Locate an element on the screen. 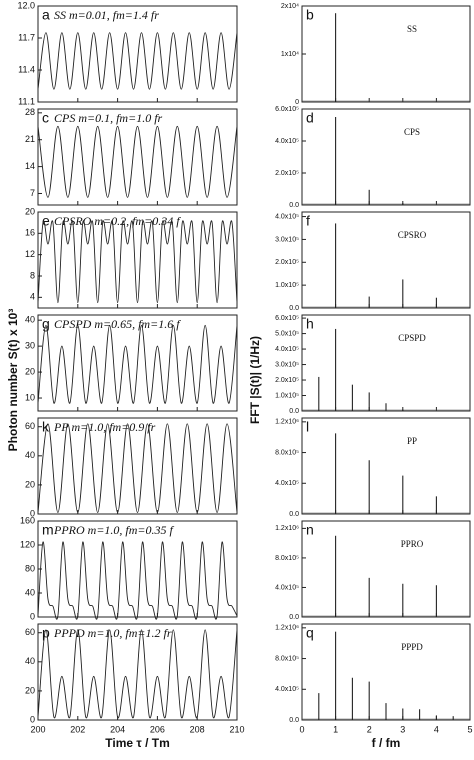 This screenshot has height=760, width=474. y-tick-label: 7 is located at coordinates (32, 193).